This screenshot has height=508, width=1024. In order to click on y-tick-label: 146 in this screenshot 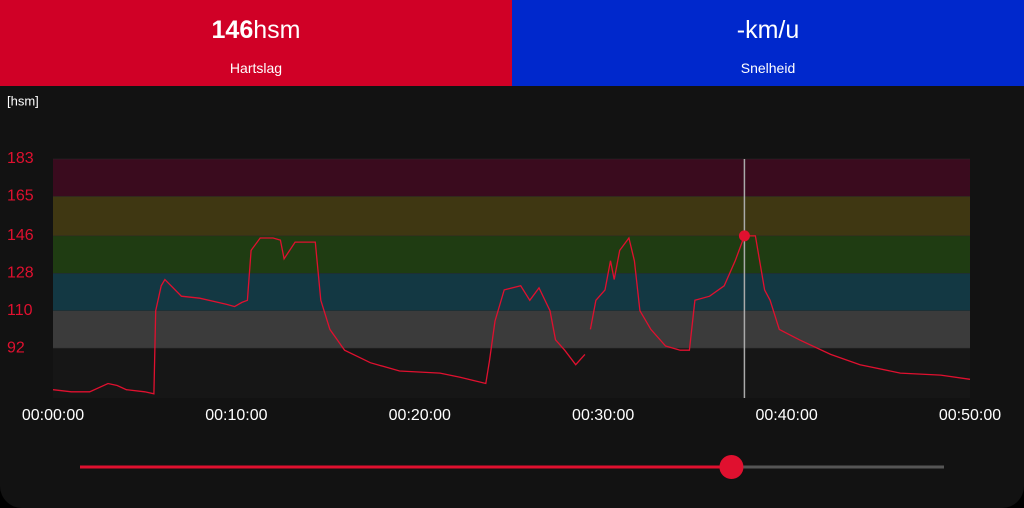, I will do `click(20, 235)`.